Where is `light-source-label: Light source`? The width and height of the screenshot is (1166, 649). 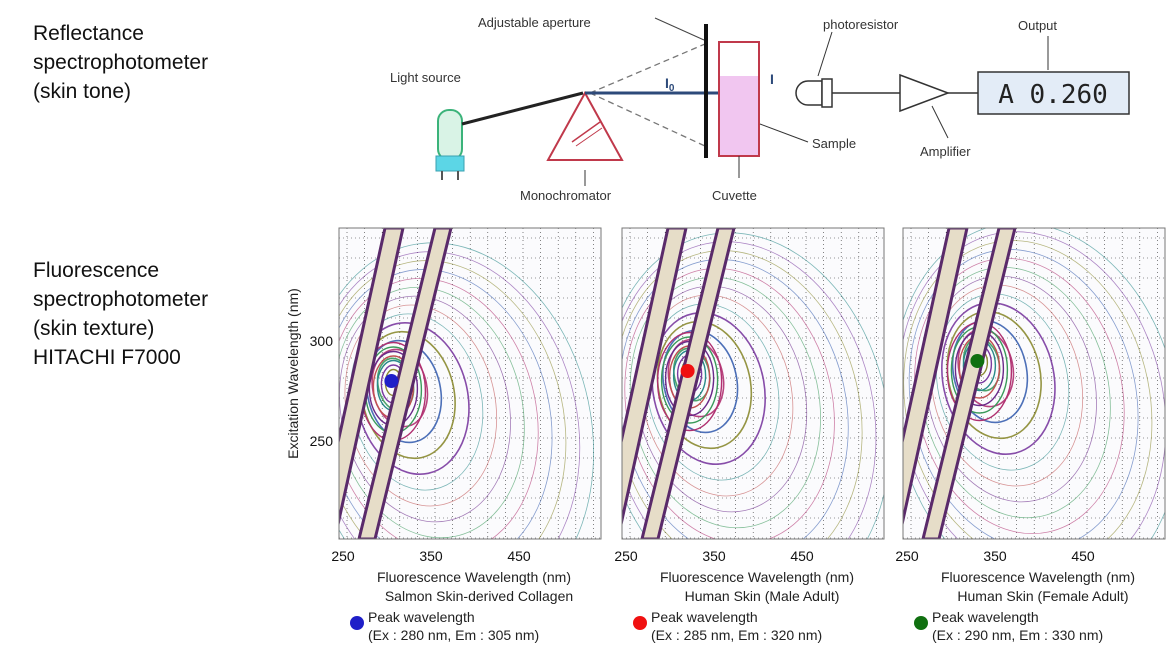
light-source-label: Light source is located at coordinates (425, 77).